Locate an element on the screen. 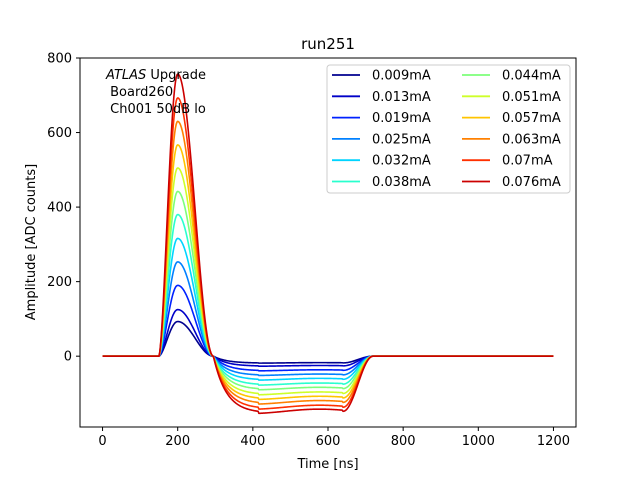 The image size is (640, 480). legend-label: 0.07mA is located at coordinates (527, 161).